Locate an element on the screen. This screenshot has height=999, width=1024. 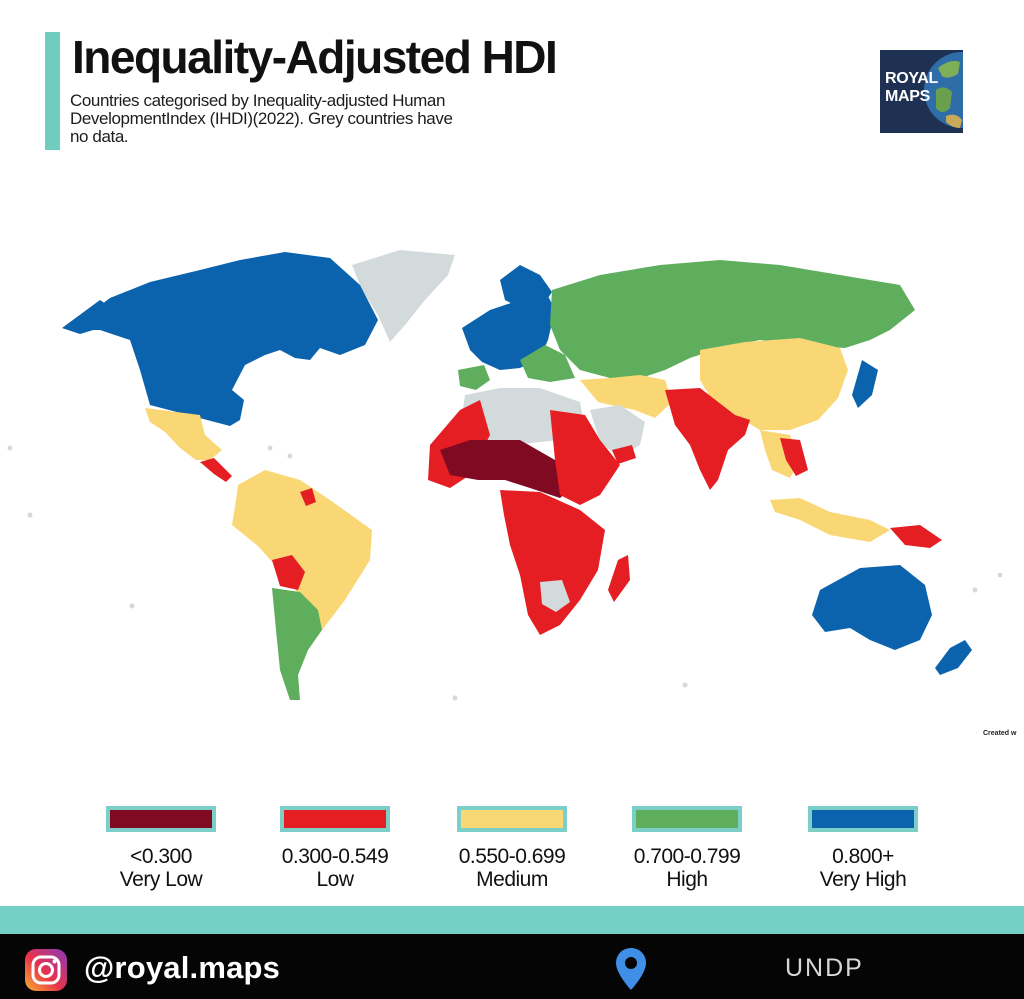
legend-label: High is located at coordinates (687, 879).